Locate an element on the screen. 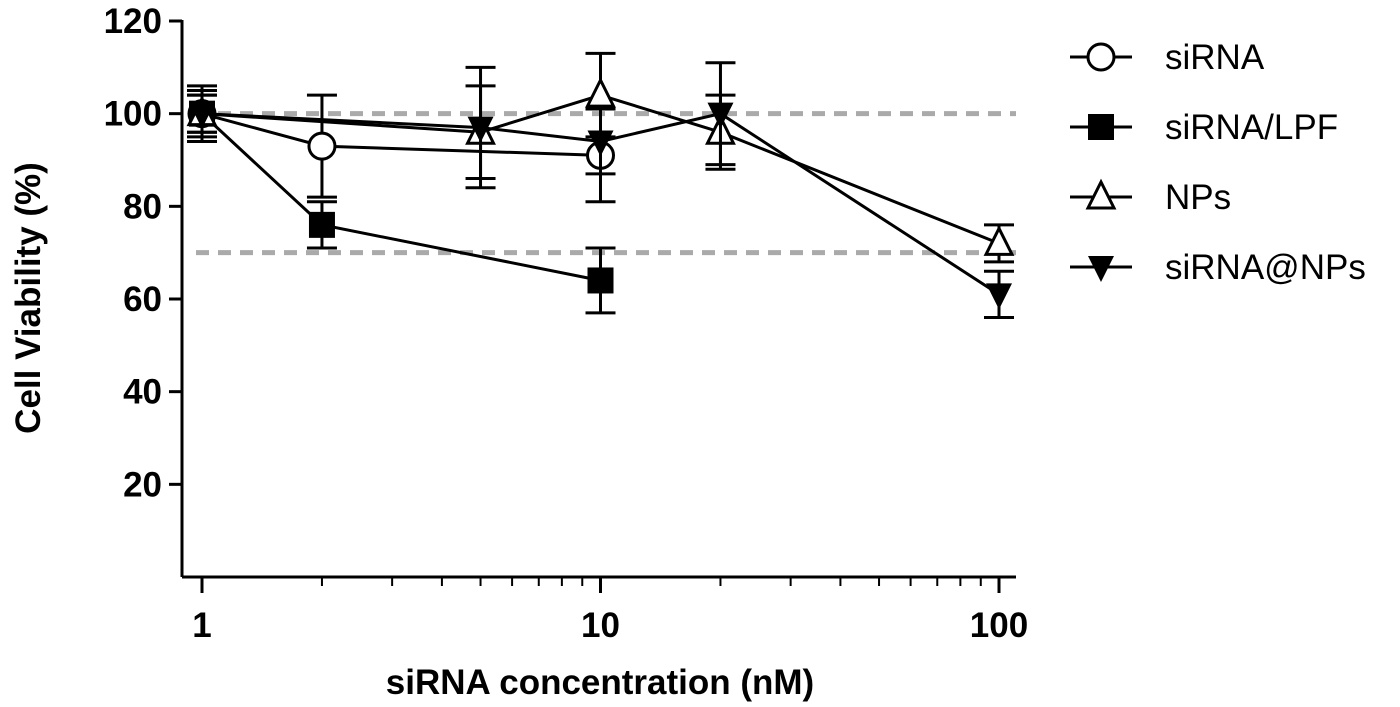 This screenshot has width=1400, height=707. y-axis-label: Cell Viability (%) is located at coordinates (28, 298).